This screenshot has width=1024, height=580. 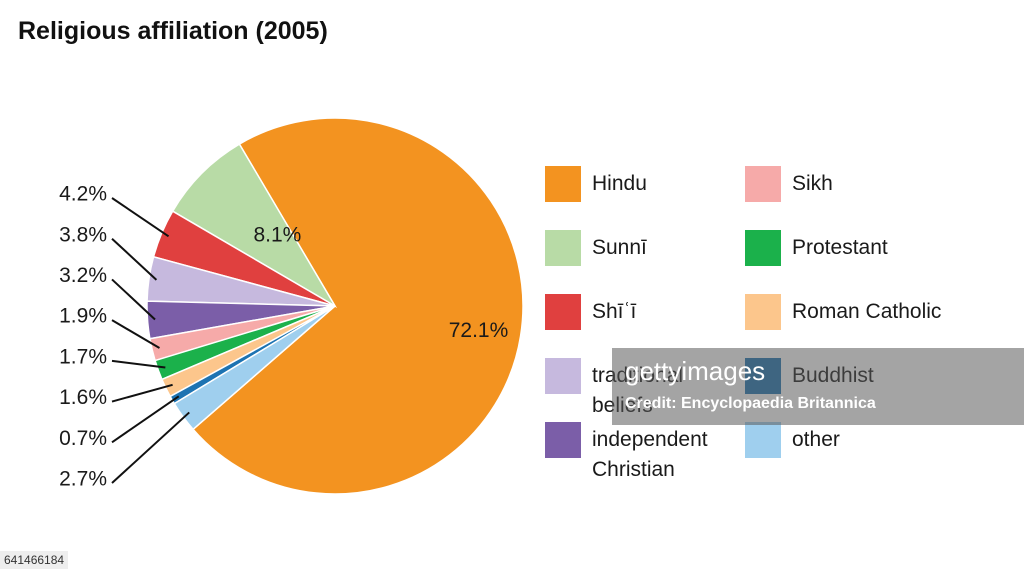 What do you see at coordinates (173, 31) in the screenshot?
I see `chart-title: Religious affiliation (2005)` at bounding box center [173, 31].